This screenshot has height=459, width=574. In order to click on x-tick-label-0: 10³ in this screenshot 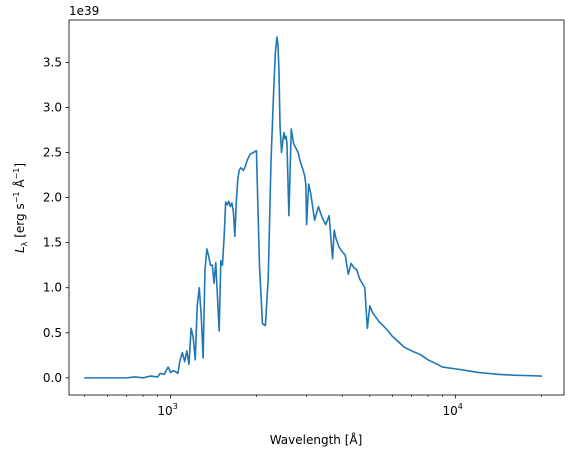, I will do `click(167, 410)`.